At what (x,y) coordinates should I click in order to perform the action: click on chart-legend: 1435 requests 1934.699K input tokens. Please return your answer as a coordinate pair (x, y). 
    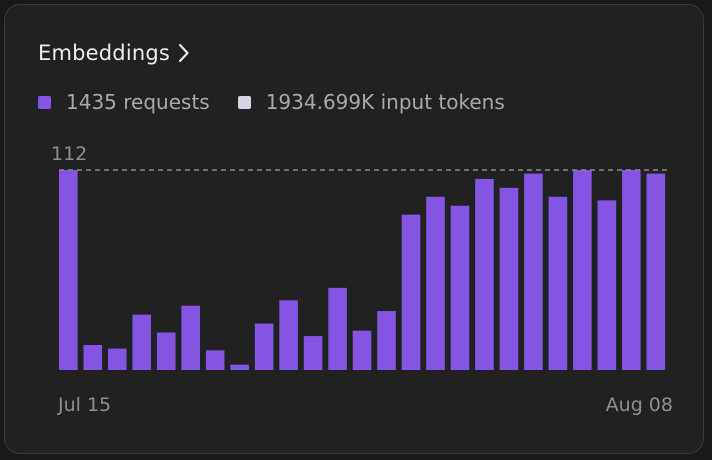
    Looking at the image, I should click on (285, 102).